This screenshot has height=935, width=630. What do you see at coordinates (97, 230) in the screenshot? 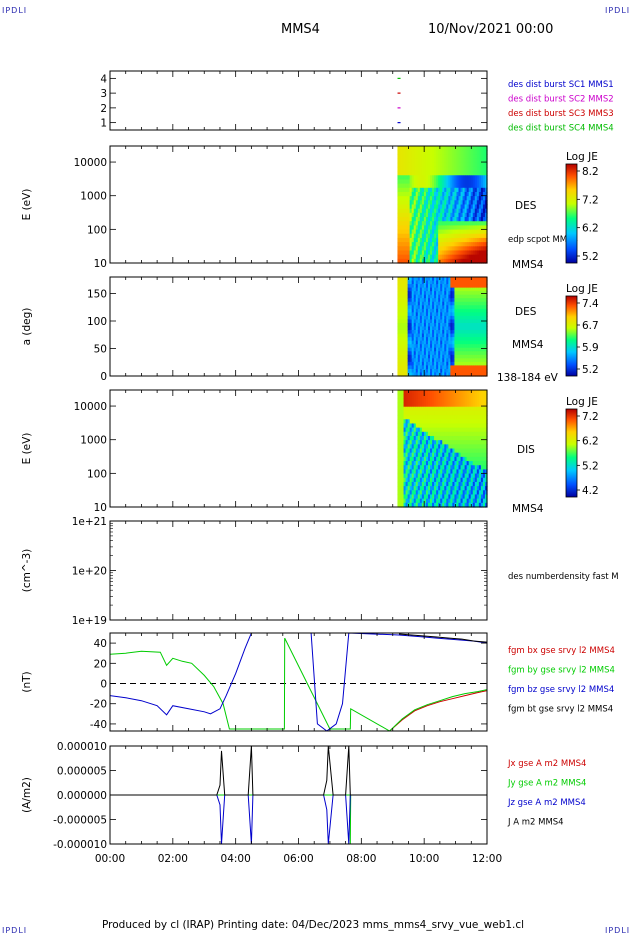
I see `des-energy-tick-label: 100` at bounding box center [97, 230].